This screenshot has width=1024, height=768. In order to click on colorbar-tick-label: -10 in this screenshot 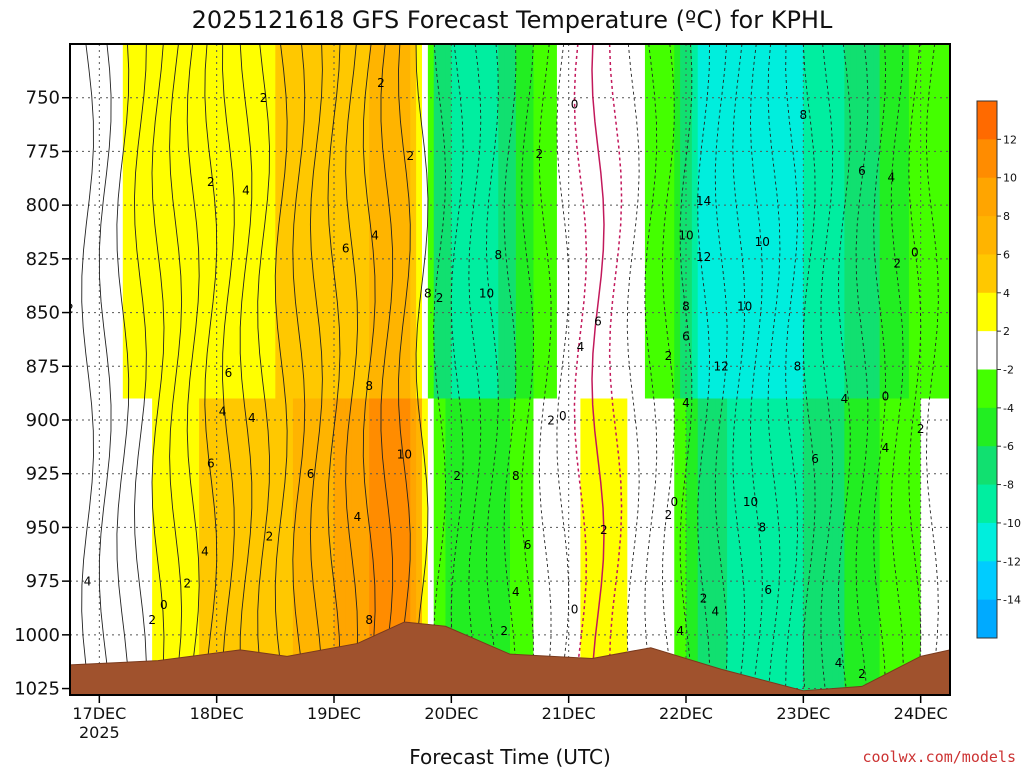, I will do `click(1012, 523)`.